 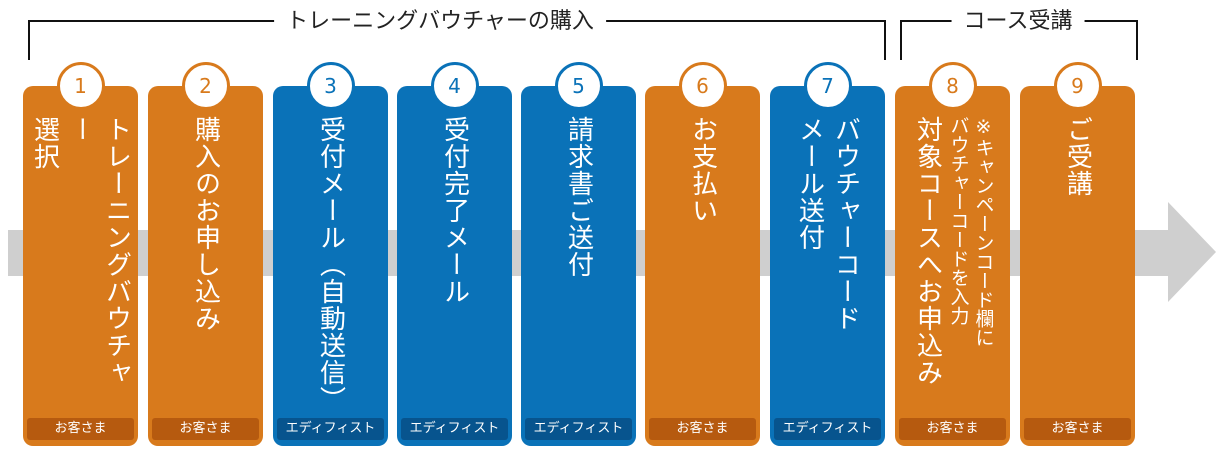 What do you see at coordinates (578, 86) in the screenshot?
I see `step-number: 5` at bounding box center [578, 86].